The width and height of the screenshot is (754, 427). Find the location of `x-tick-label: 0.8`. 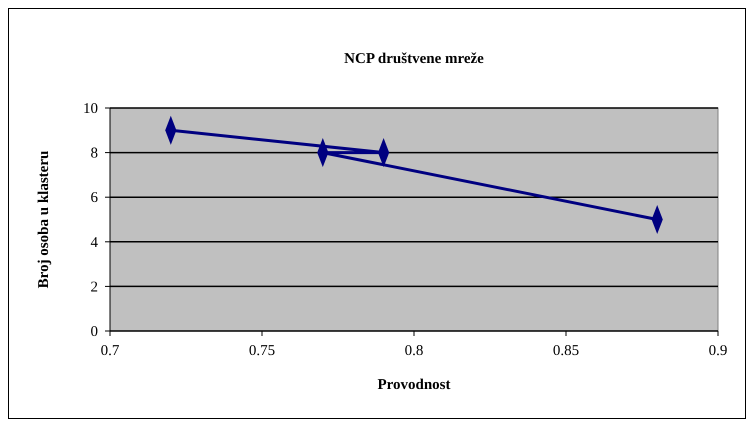

x-tick-label: 0.8 is located at coordinates (414, 351).